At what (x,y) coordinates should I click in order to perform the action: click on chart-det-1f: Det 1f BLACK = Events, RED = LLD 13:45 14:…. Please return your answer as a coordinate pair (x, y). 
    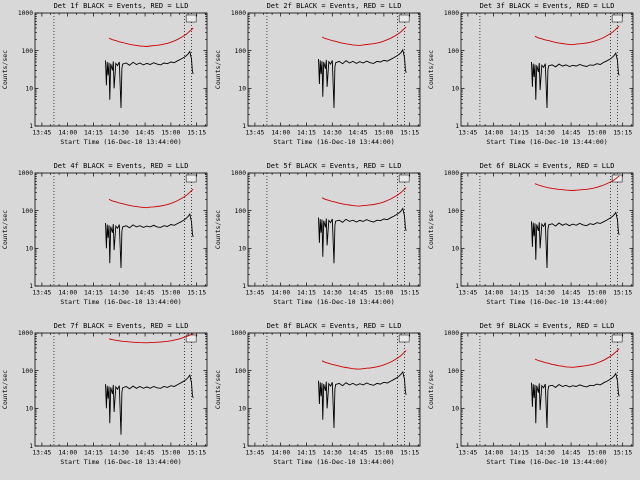
    Looking at the image, I should click on (104, 74).